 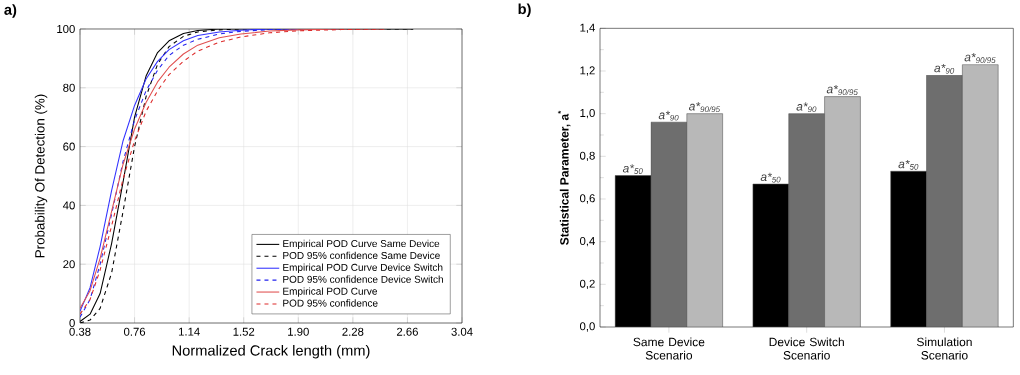 What do you see at coordinates (587, 327) in the screenshot?
I see `y-tick-label: 0,0` at bounding box center [587, 327].